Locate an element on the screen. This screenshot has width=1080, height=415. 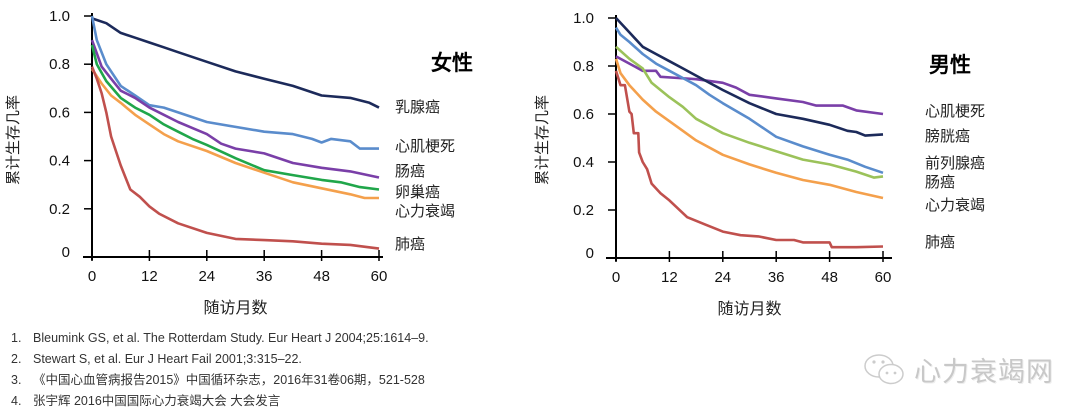
series-label: 乳腺癌 is located at coordinates (417, 107).